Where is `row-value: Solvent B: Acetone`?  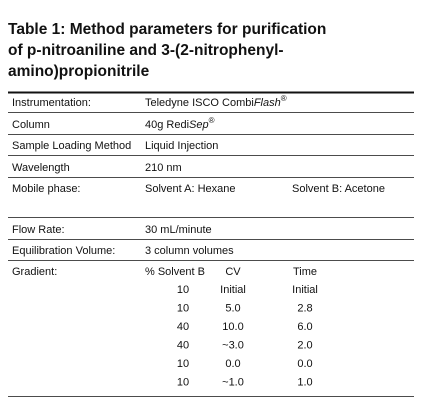
row-value: Solvent B: Acetone is located at coordinates (338, 189).